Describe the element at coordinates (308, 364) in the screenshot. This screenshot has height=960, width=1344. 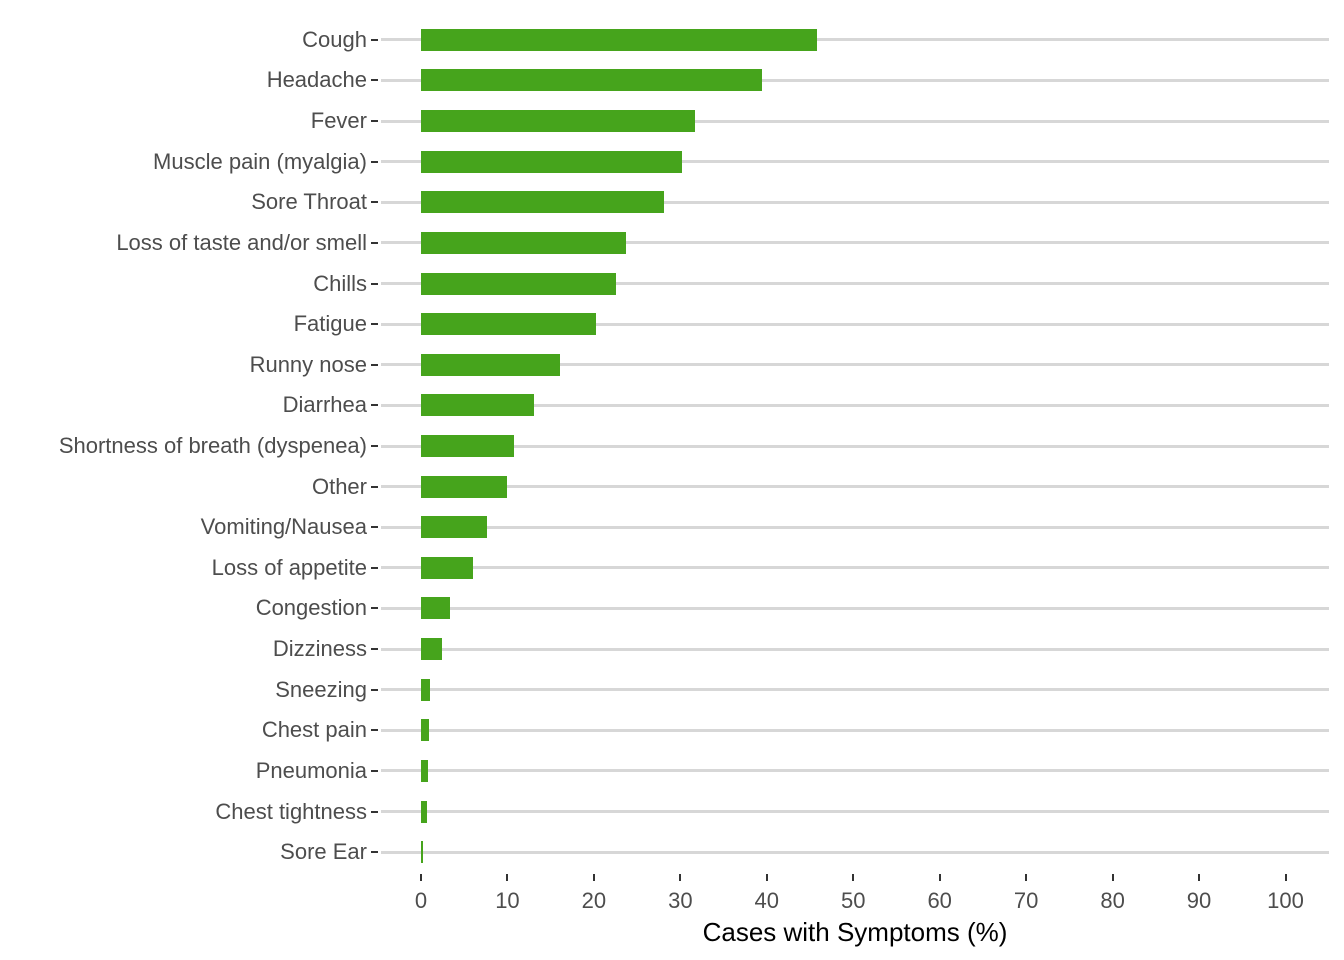
I see `category-label: Runny nose` at that location.